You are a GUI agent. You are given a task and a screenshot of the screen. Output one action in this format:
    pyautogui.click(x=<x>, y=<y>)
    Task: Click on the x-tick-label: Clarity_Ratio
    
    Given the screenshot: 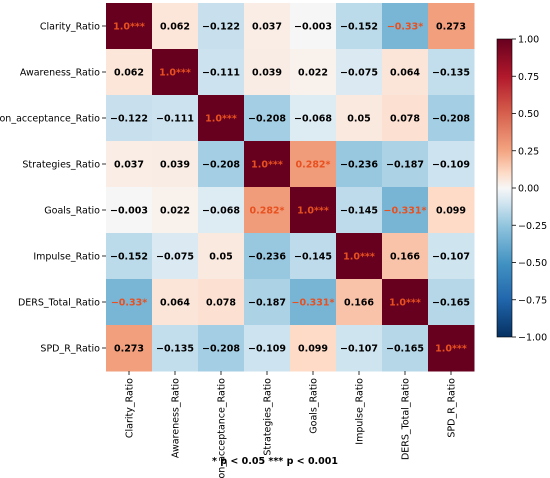 What is the action you would take?
    pyautogui.click(x=130, y=408)
    